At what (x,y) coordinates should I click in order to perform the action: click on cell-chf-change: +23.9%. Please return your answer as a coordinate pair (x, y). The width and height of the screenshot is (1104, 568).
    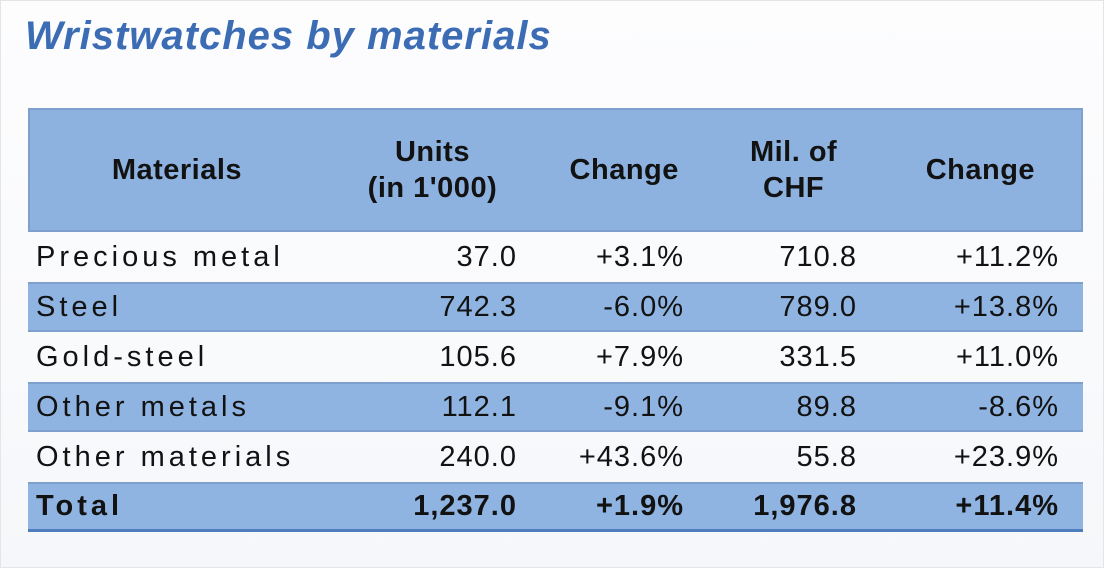
    Looking at the image, I should click on (1006, 456).